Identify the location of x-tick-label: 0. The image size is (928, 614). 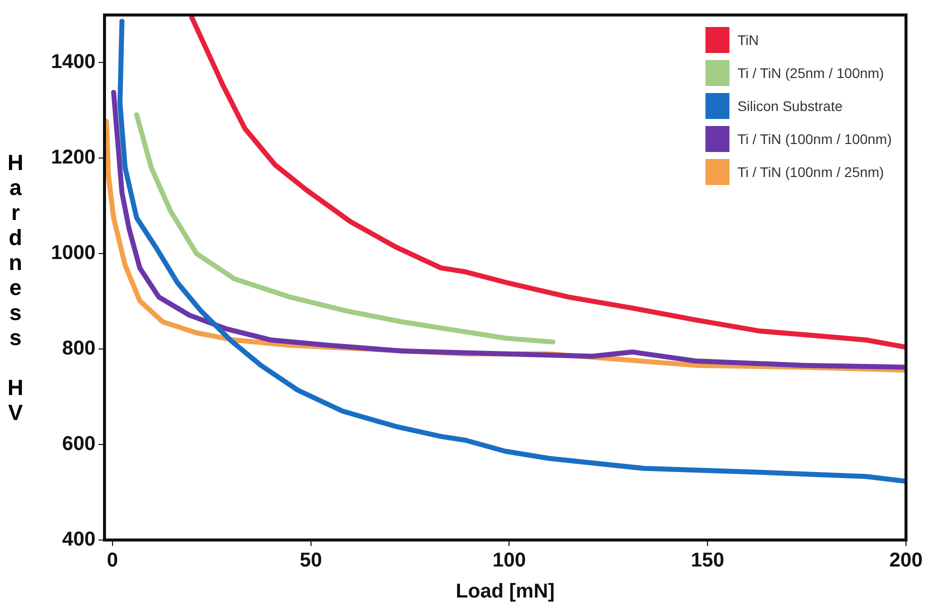
(112, 561).